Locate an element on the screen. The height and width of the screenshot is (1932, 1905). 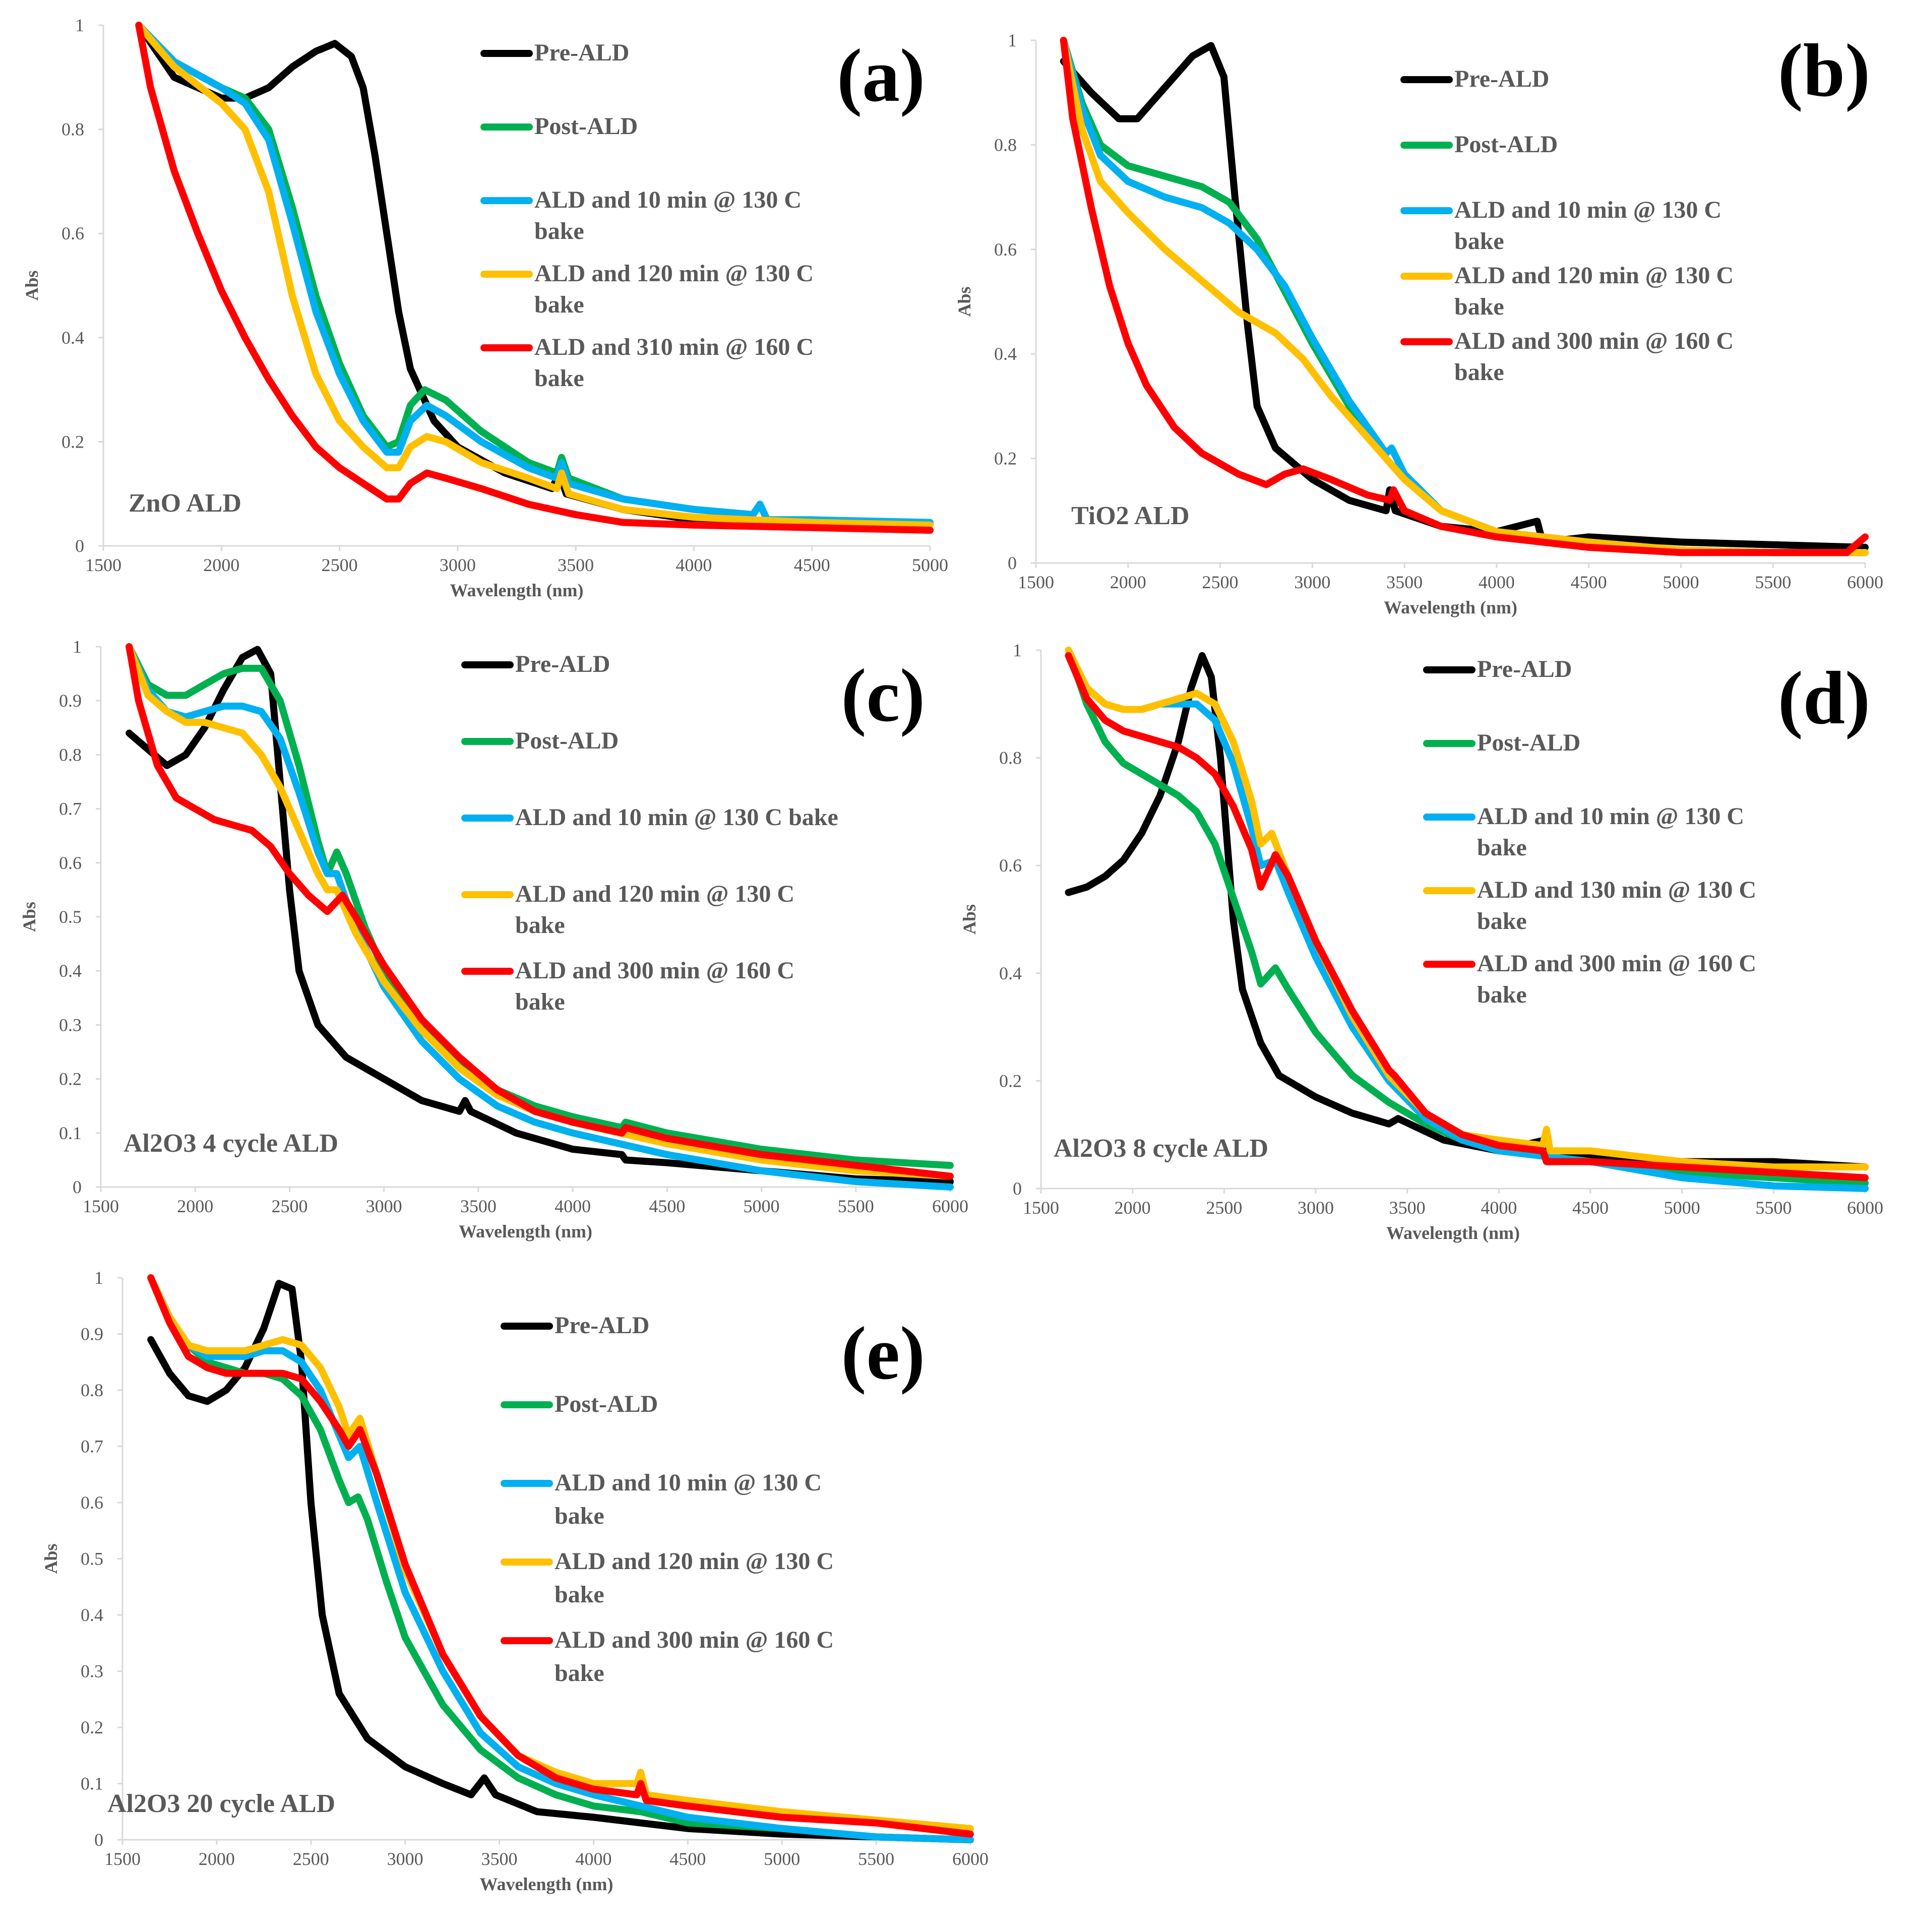
series-line-ald-and-130-min-130-c-bake is located at coordinates (1467, 909).